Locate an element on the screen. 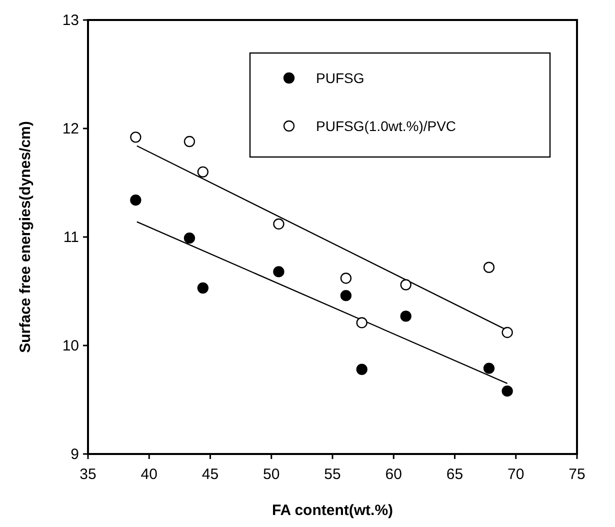 Image resolution: width=615 pixels, height=527 pixels. x-tick-label: 70 is located at coordinates (516, 474).